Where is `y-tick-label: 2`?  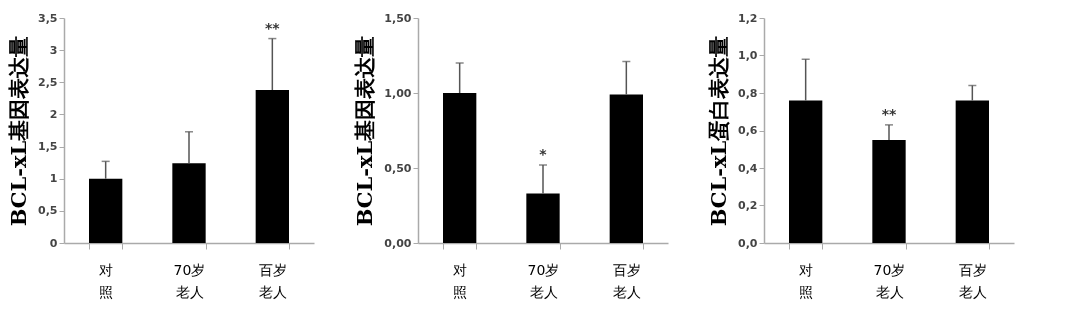
y-tick-label: 2 is located at coordinates (53, 114).